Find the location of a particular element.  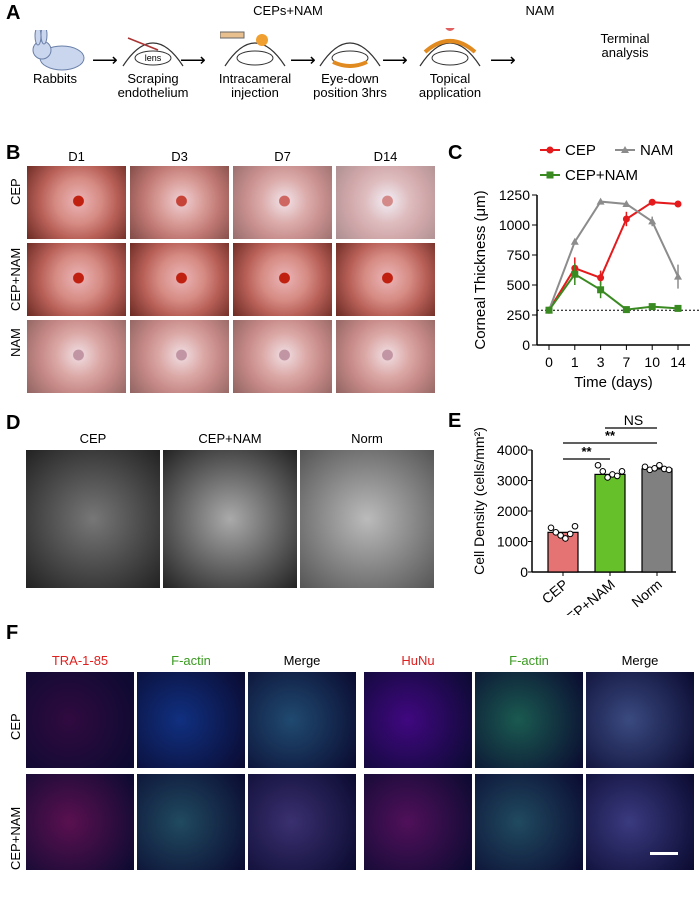

series-line-NAM is located at coordinates (613, 255).